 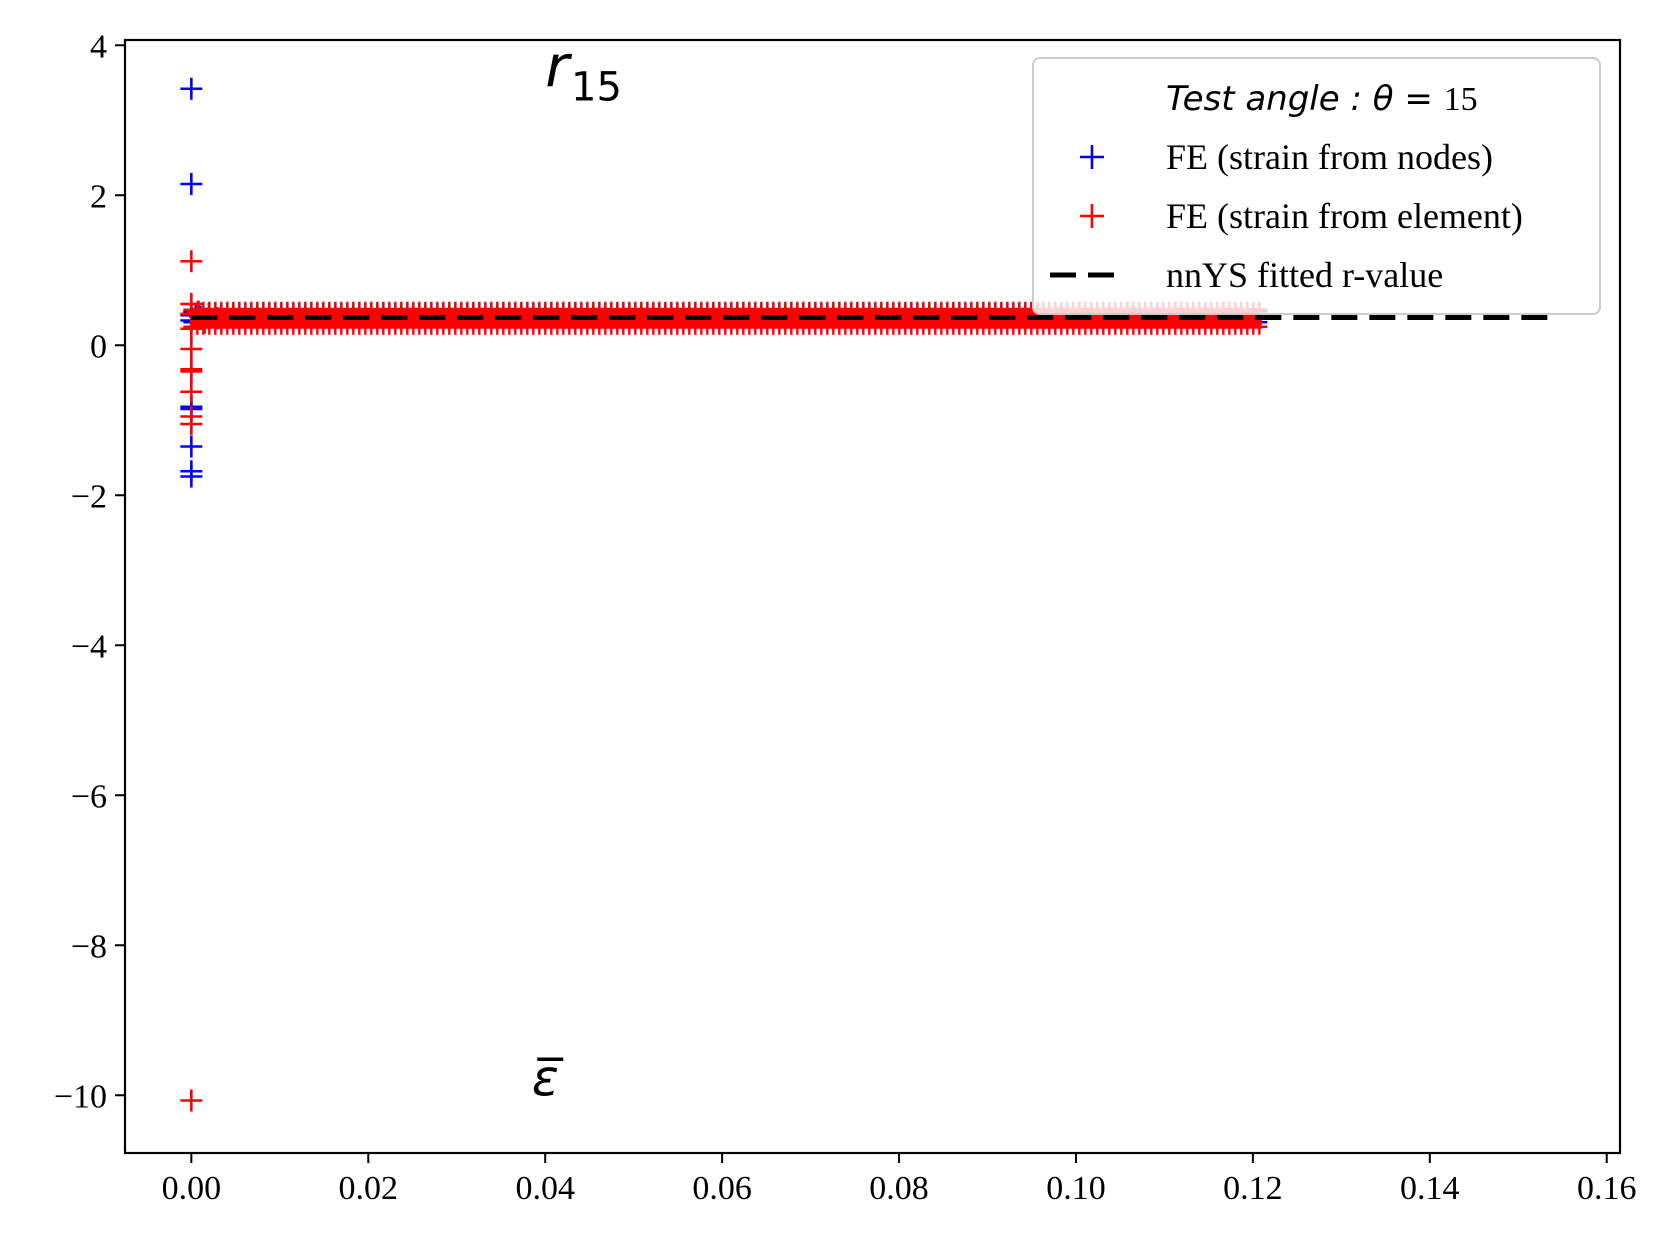 What do you see at coordinates (1076, 1188) in the screenshot?
I see `x-tick-label: 0.10` at bounding box center [1076, 1188].